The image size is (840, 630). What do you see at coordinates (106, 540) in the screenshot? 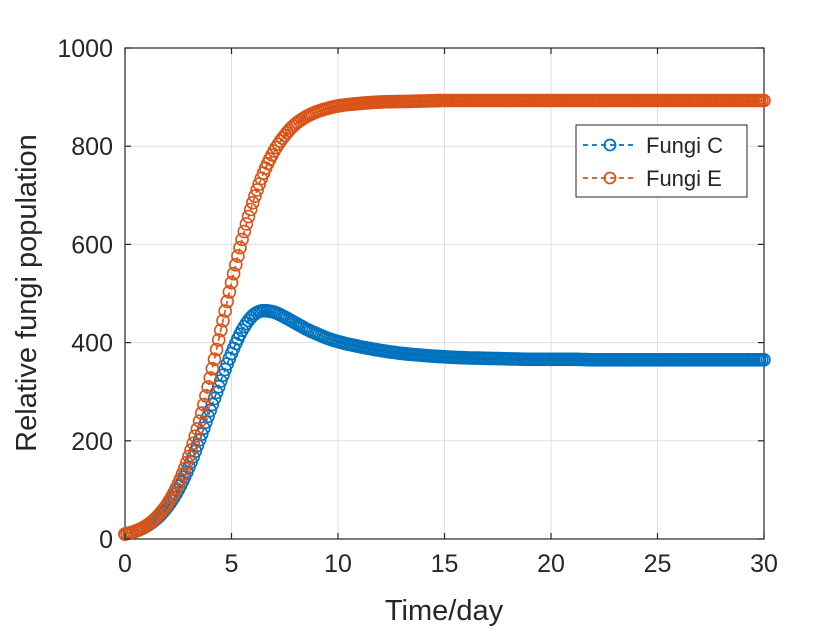
I see `y-tick-label: 0` at bounding box center [106, 540].